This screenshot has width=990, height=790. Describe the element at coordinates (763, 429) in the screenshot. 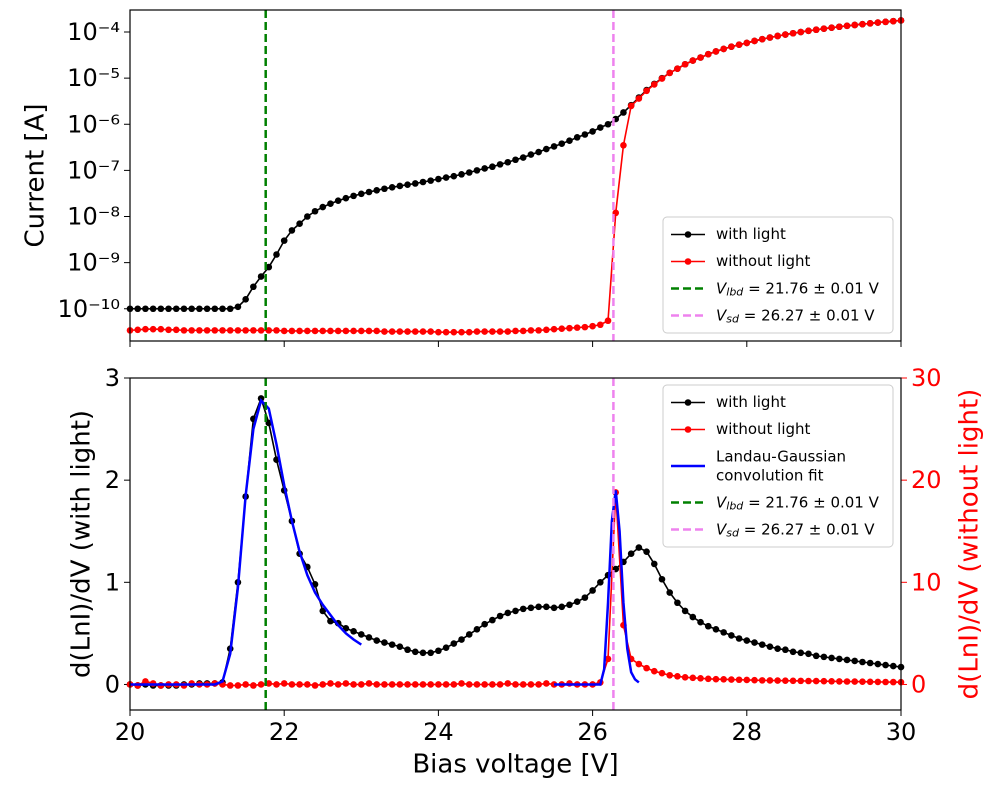

I see `legend-label: without light` at that location.